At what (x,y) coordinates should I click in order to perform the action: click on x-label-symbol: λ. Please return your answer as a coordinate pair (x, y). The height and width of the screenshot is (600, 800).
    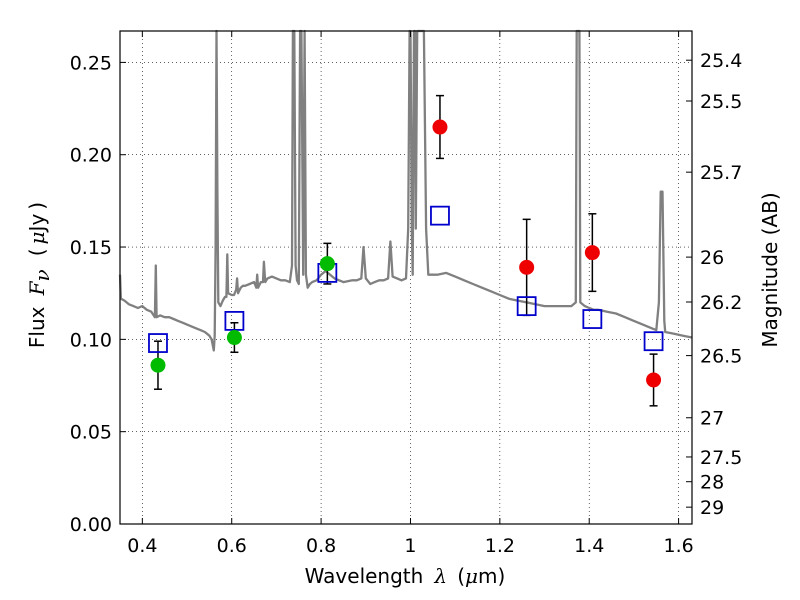
    Looking at the image, I should click on (440, 576).